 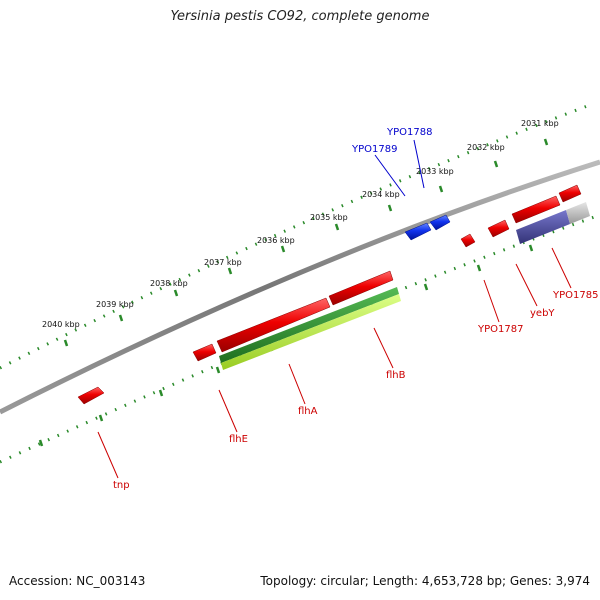 What do you see at coordinates (575, 295) in the screenshot?
I see `gene-label-YPO1785: YPO1785` at bounding box center [575, 295].